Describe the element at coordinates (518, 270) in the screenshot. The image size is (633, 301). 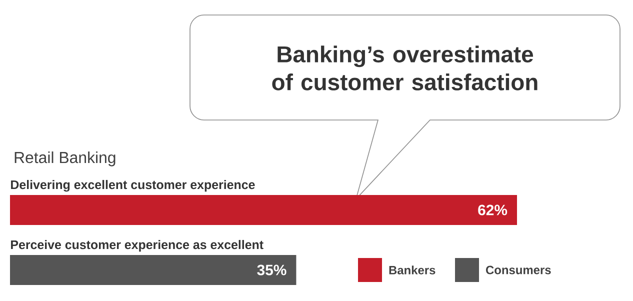
I see `legend-label: Consumers` at that location.